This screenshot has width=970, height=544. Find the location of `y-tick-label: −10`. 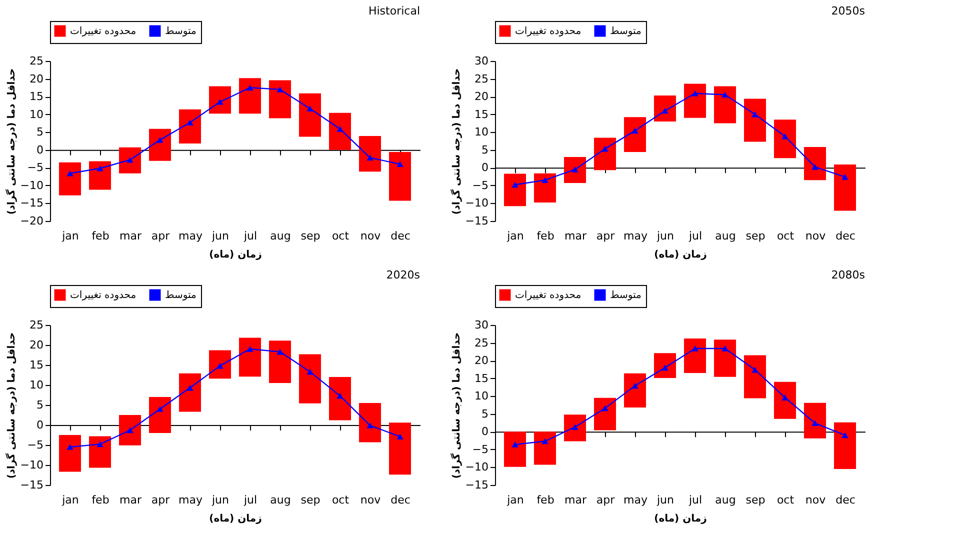

y-tick-label: −10 is located at coordinates (476, 203).